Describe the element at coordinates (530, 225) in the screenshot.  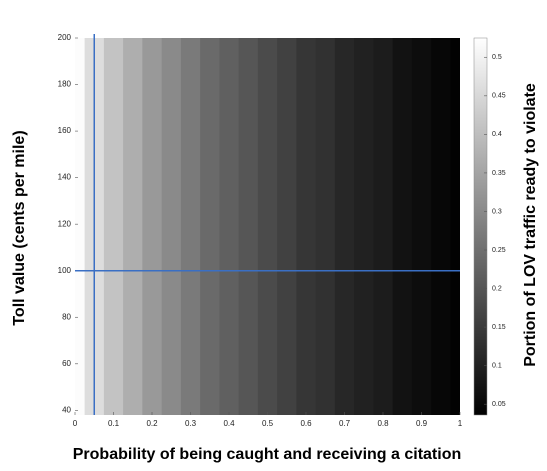
I see `colorbar-label: Portion of LOV traffic ready to violate` at that location.